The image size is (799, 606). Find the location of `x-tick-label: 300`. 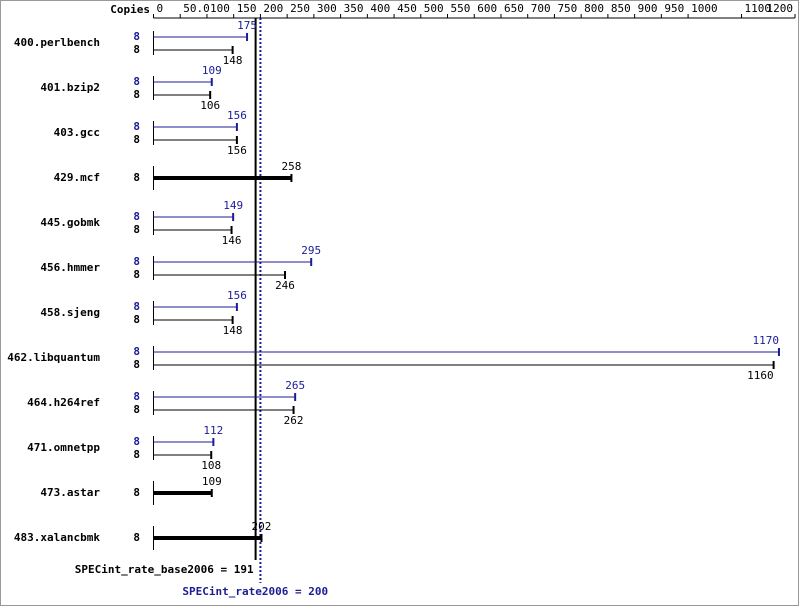

x-tick-label: 300 is located at coordinates (327, 8).